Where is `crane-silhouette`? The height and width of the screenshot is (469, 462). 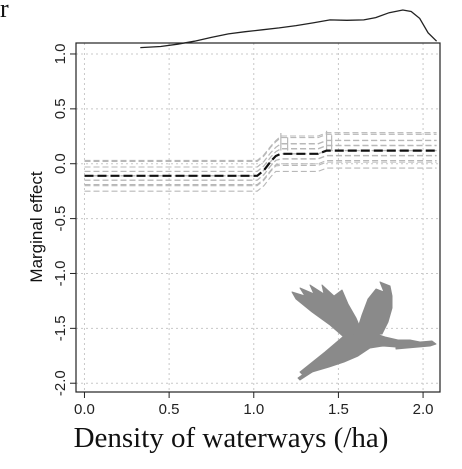 crane-silhouette is located at coordinates (364, 331).